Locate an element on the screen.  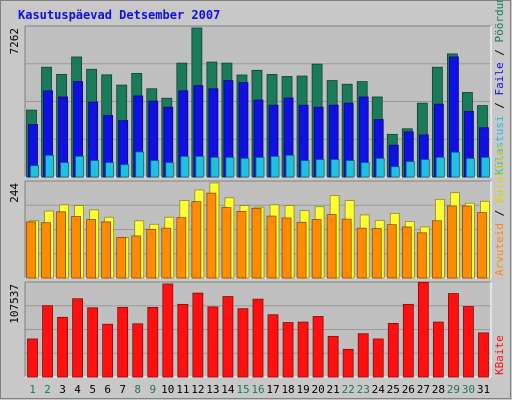
x-tick-label: 19 is located at coordinates (302, 389).